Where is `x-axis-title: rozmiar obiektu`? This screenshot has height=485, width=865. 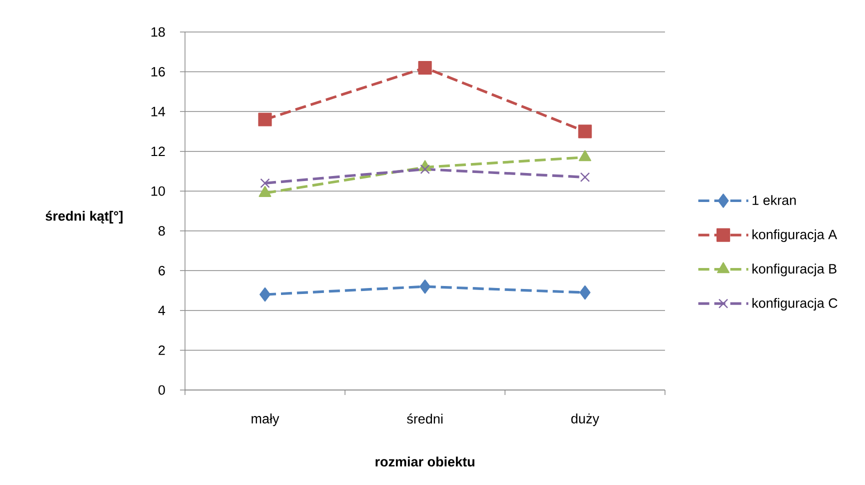
x-axis-title: rozmiar obiektu is located at coordinates (425, 461).